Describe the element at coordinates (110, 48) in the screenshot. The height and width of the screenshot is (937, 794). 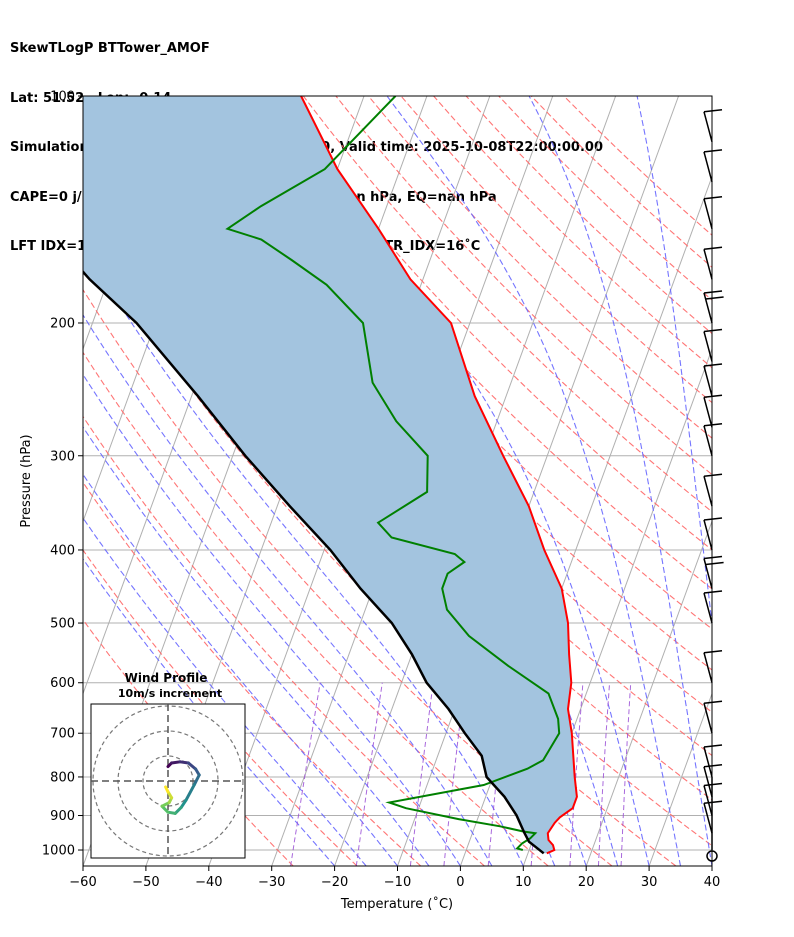
I see `title-line-station: SkewTLogP BTTower_AMOF` at that location.